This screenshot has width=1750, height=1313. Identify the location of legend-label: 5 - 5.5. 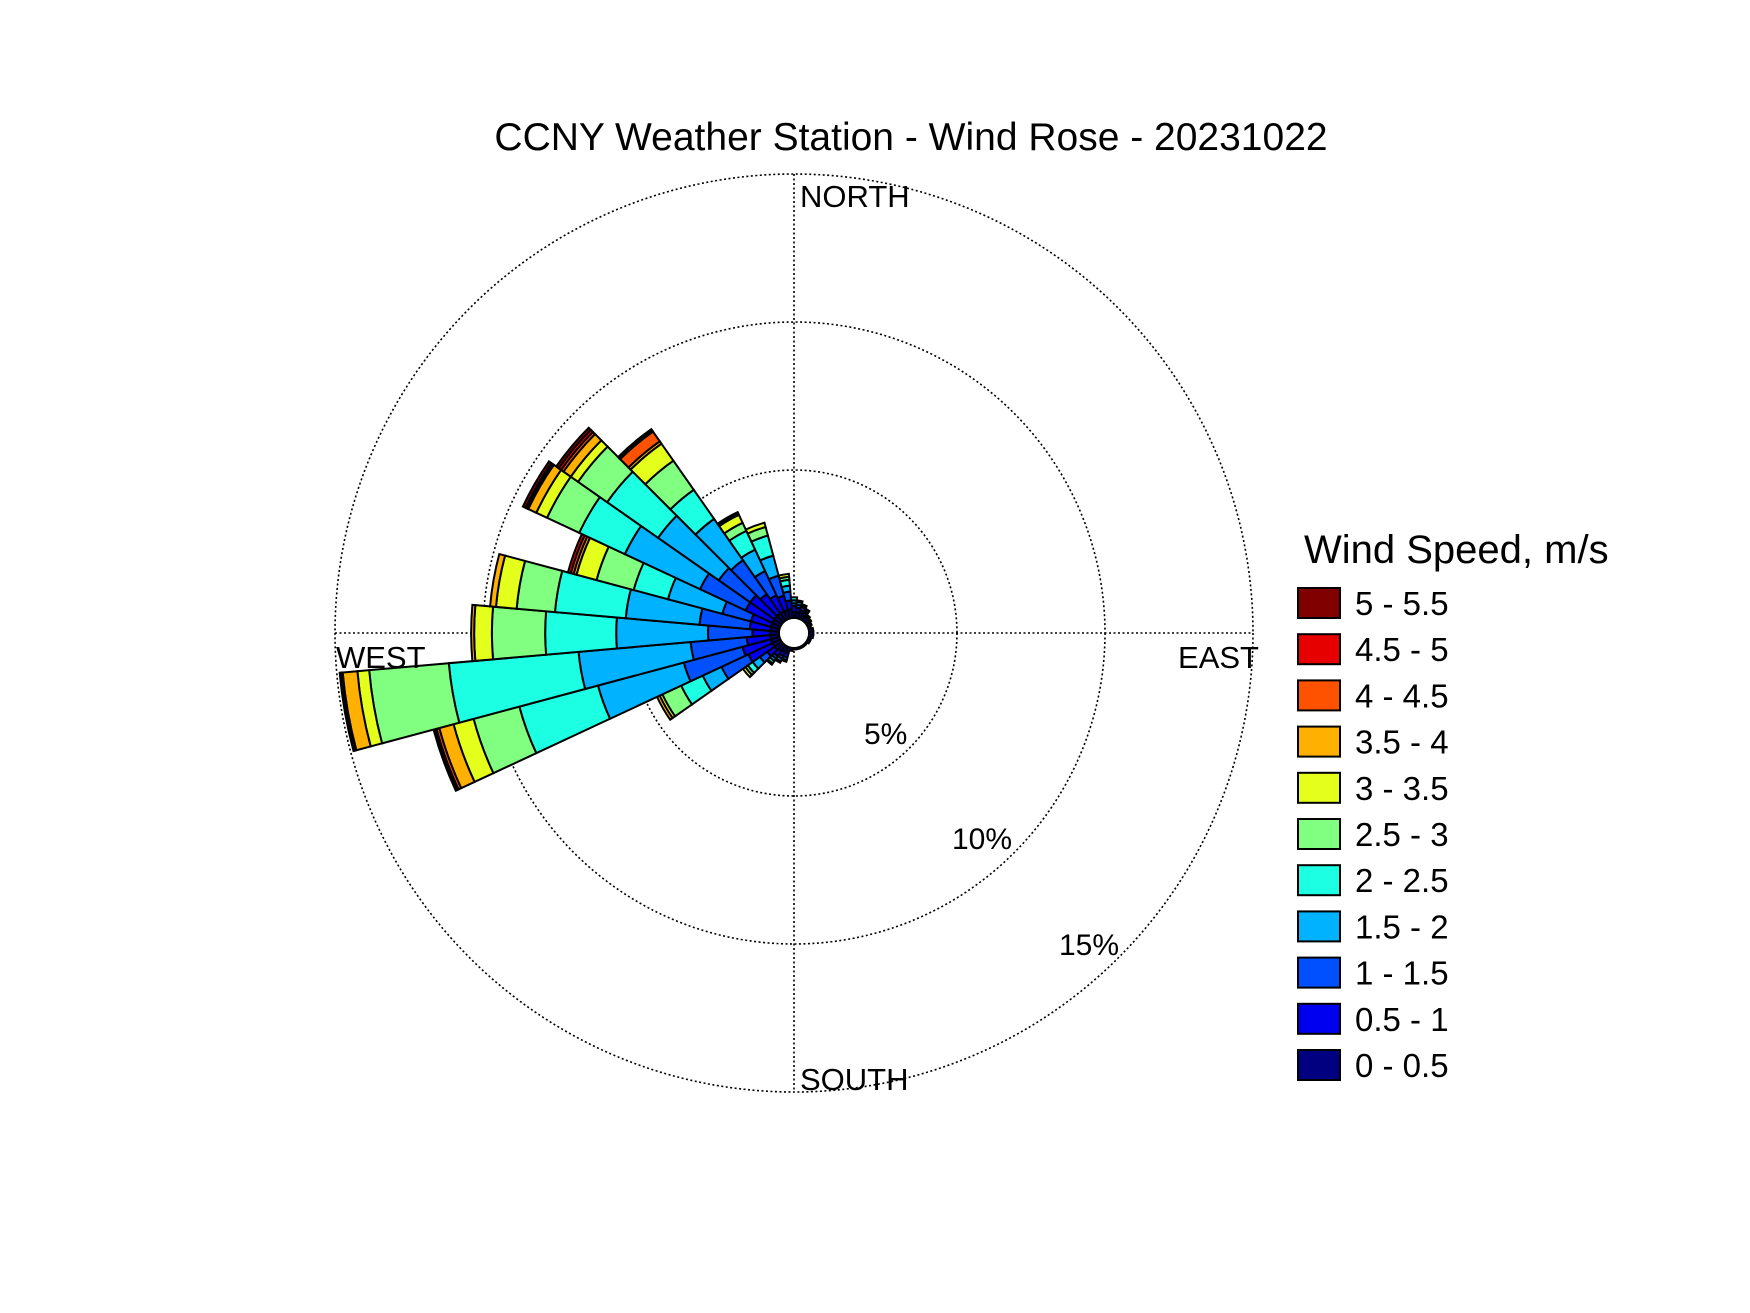
(1402, 603).